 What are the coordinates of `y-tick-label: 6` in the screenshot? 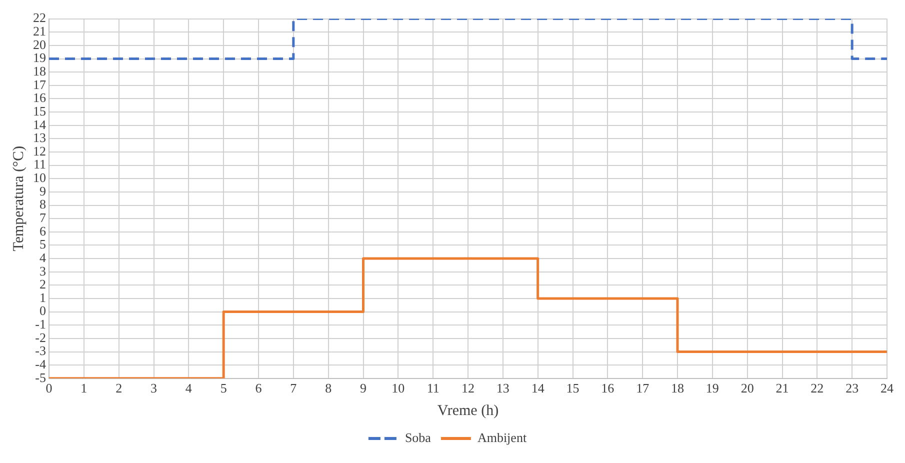 It's located at (43, 230).